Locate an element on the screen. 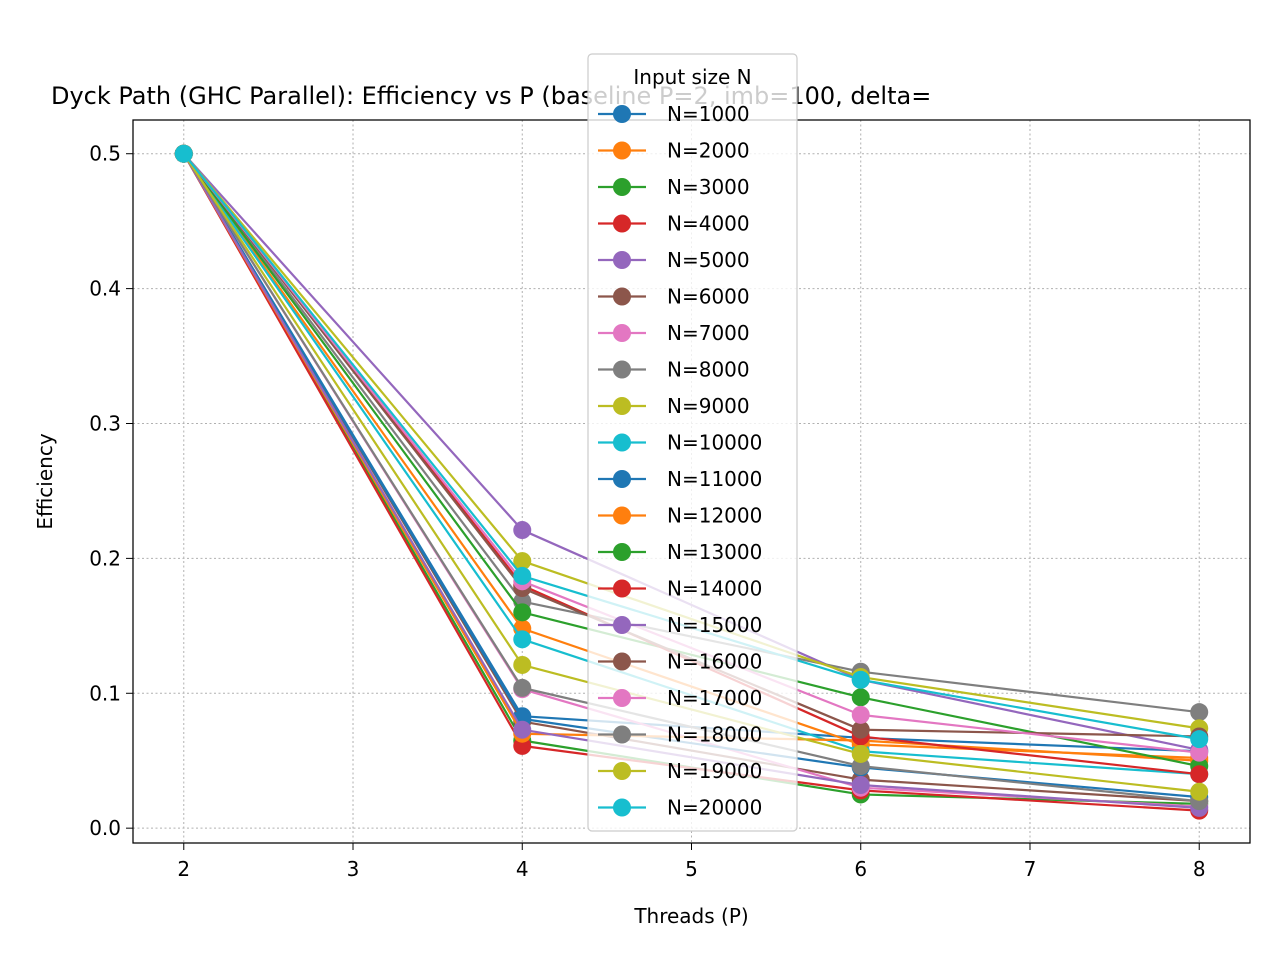  legend-label: N=2000 is located at coordinates (708, 151).